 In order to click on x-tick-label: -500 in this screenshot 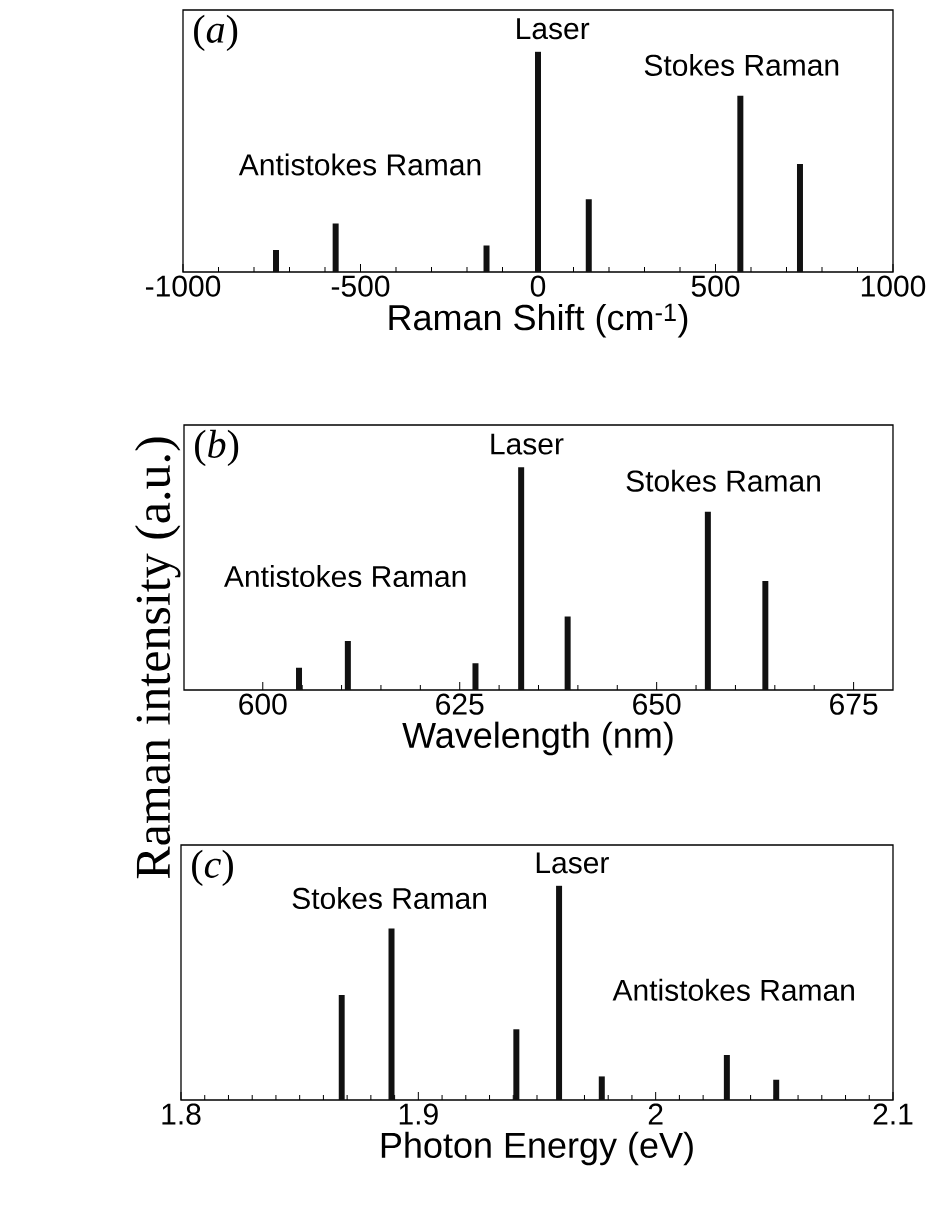, I will do `click(360, 286)`.